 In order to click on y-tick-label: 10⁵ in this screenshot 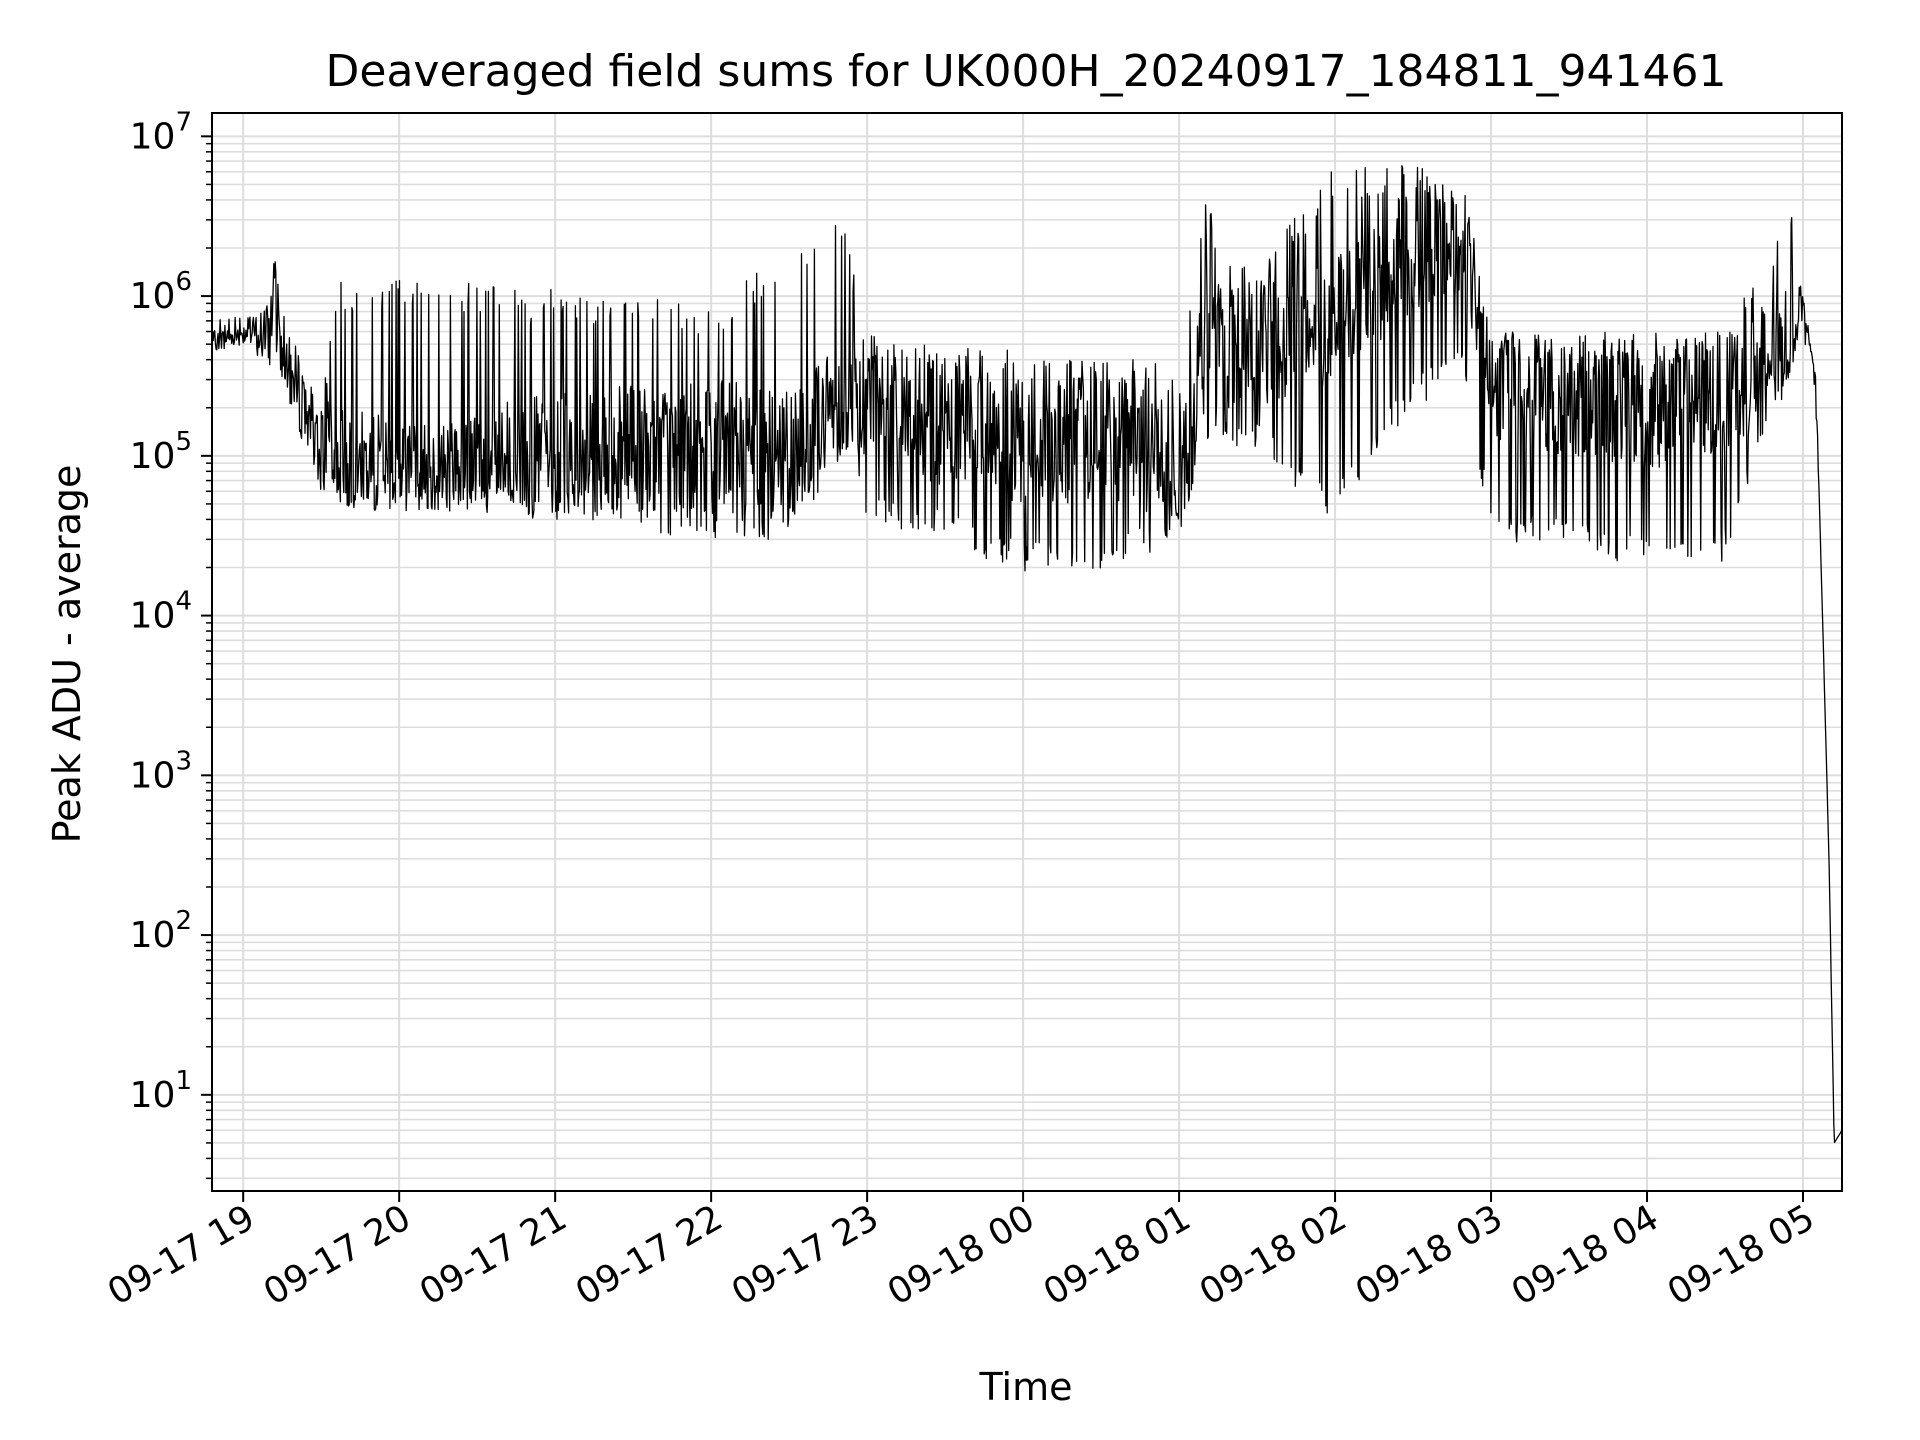, I will do `click(161, 452)`.